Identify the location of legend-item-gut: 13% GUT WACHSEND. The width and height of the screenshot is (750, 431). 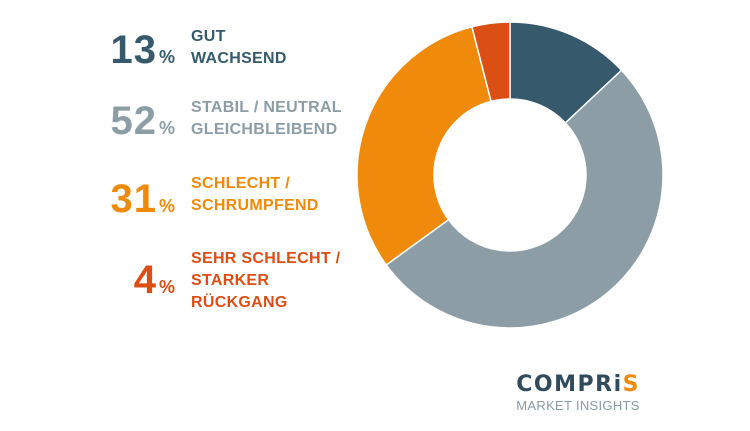
(375, 56).